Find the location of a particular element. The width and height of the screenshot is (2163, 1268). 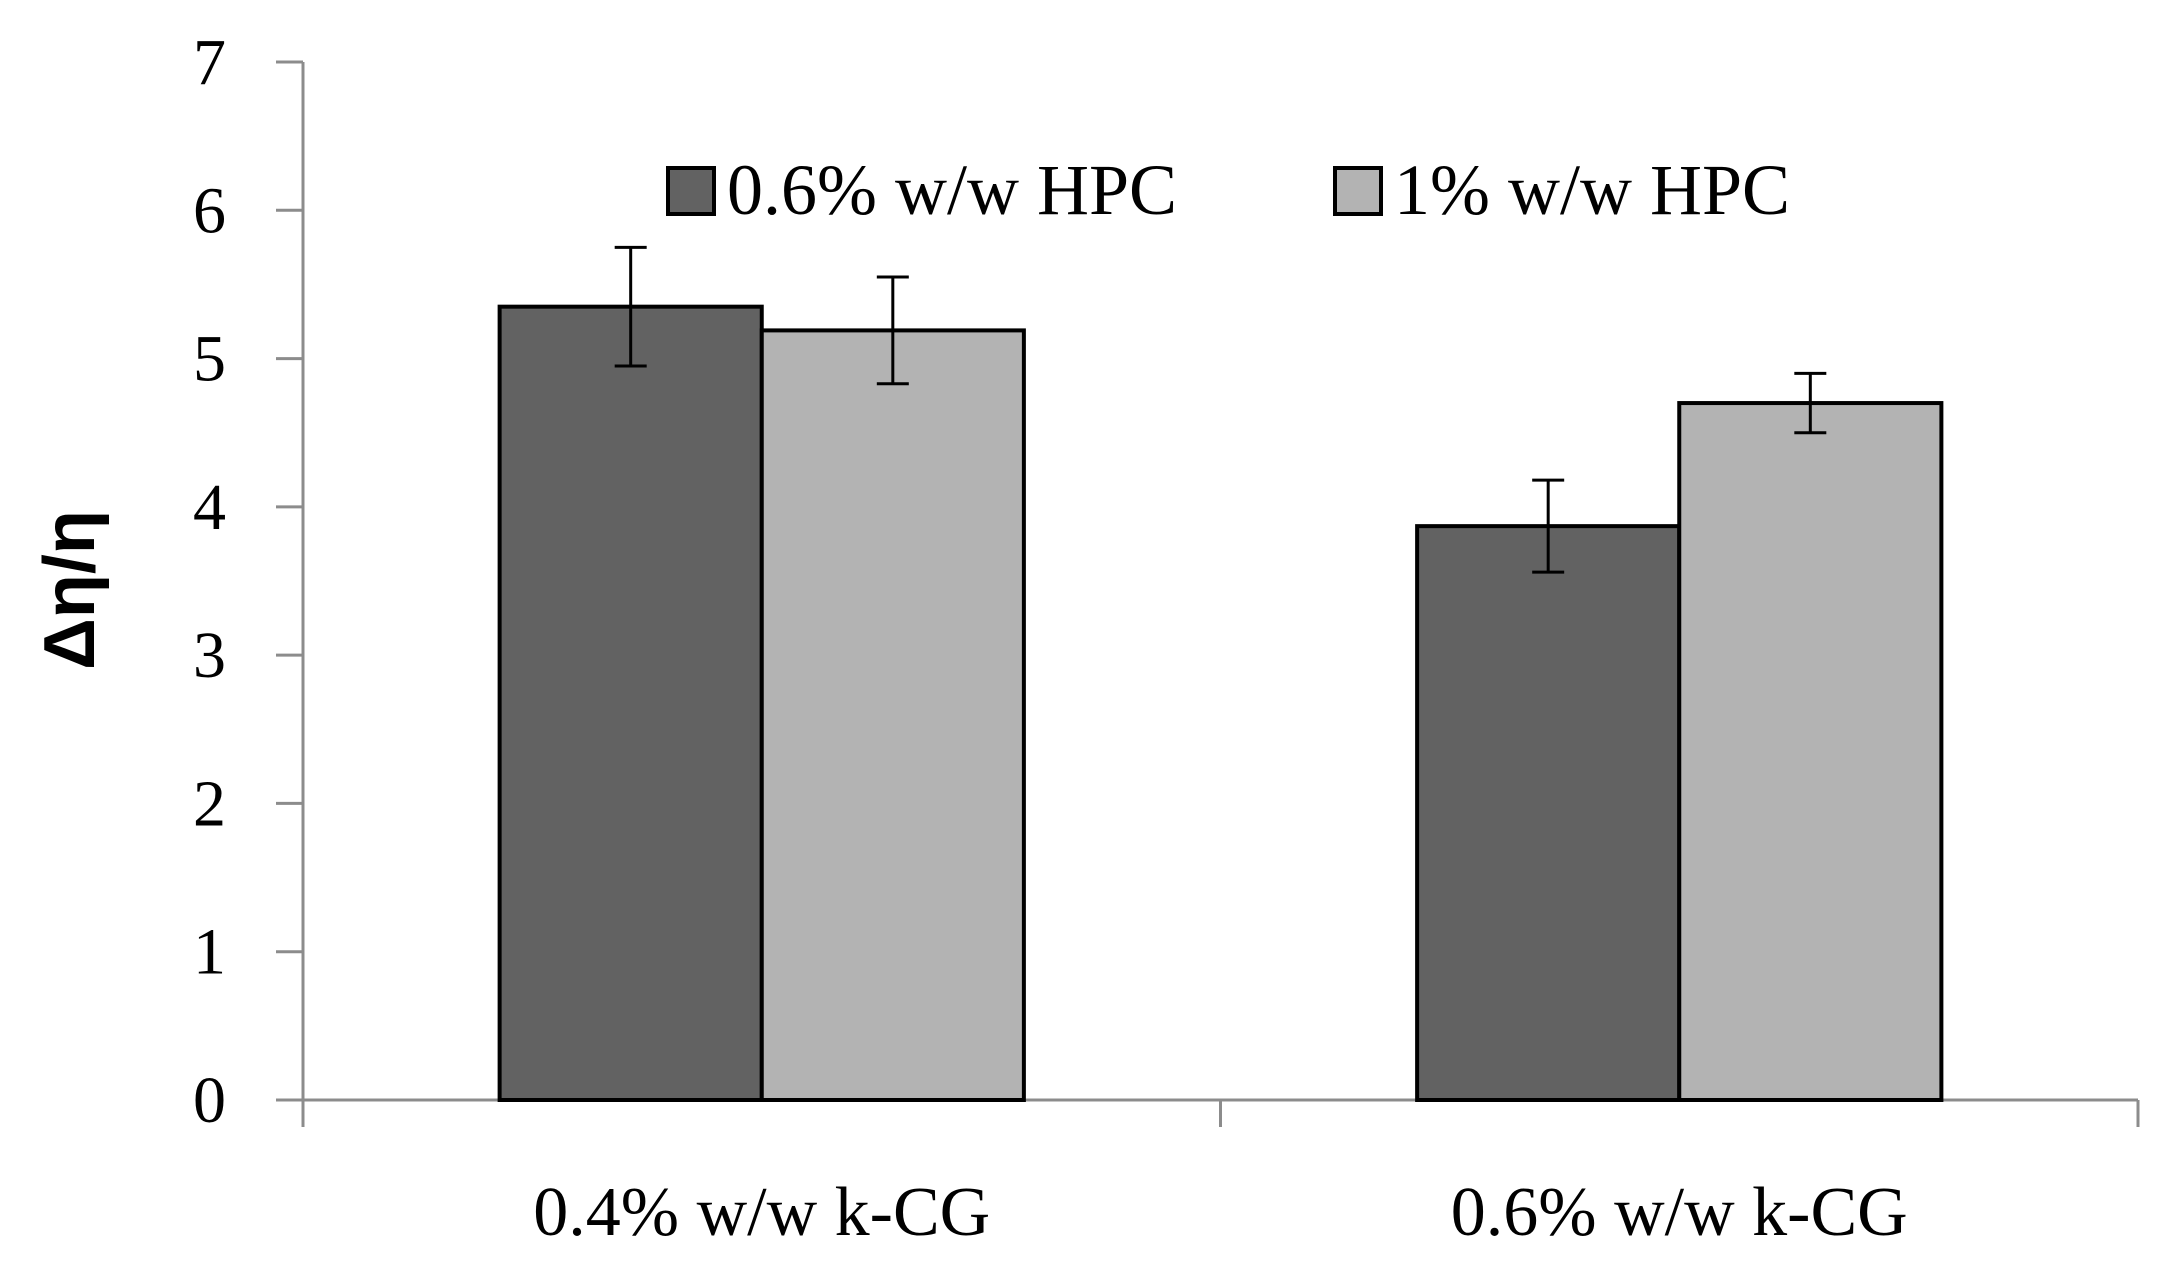

x-category-label-0: 0.4% w/w k-CG is located at coordinates (761, 1212).